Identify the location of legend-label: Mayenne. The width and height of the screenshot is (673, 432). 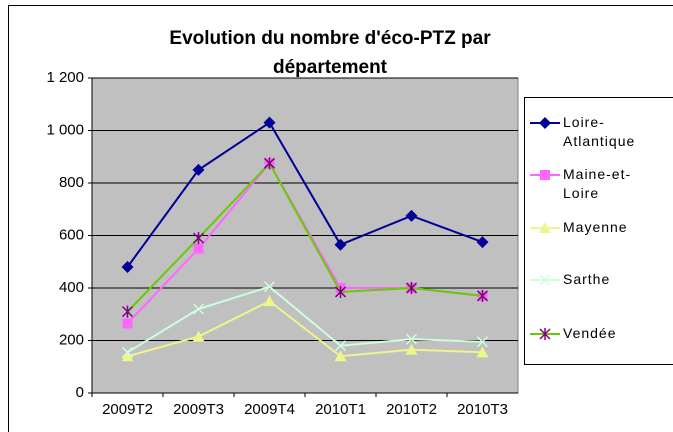
(595, 227).